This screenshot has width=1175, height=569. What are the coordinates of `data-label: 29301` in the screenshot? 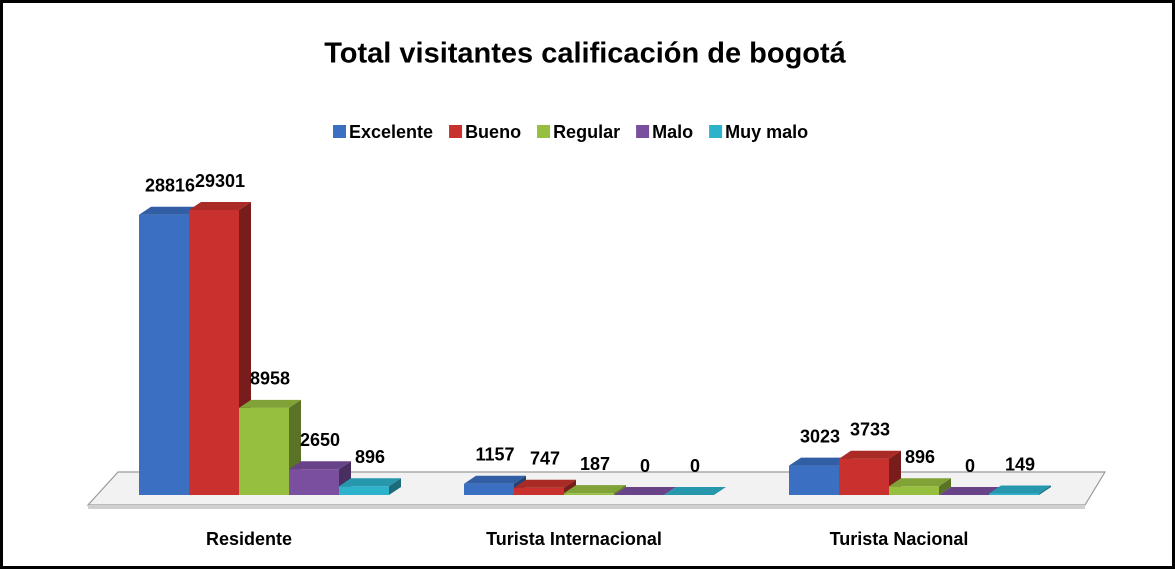 It's located at (220, 181).